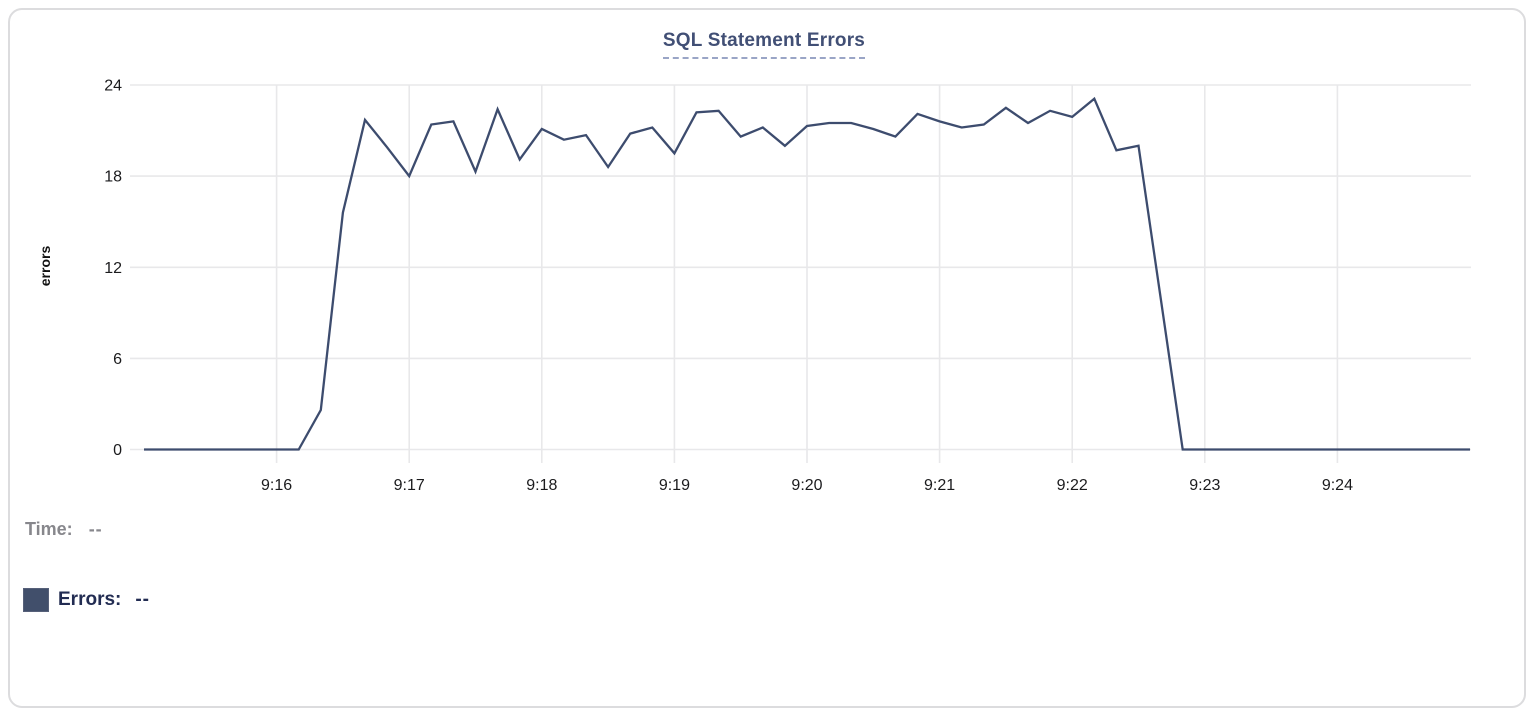 The width and height of the screenshot is (1528, 708). I want to click on chart-title-row: SQL Statement Errors, so click(764, 44).